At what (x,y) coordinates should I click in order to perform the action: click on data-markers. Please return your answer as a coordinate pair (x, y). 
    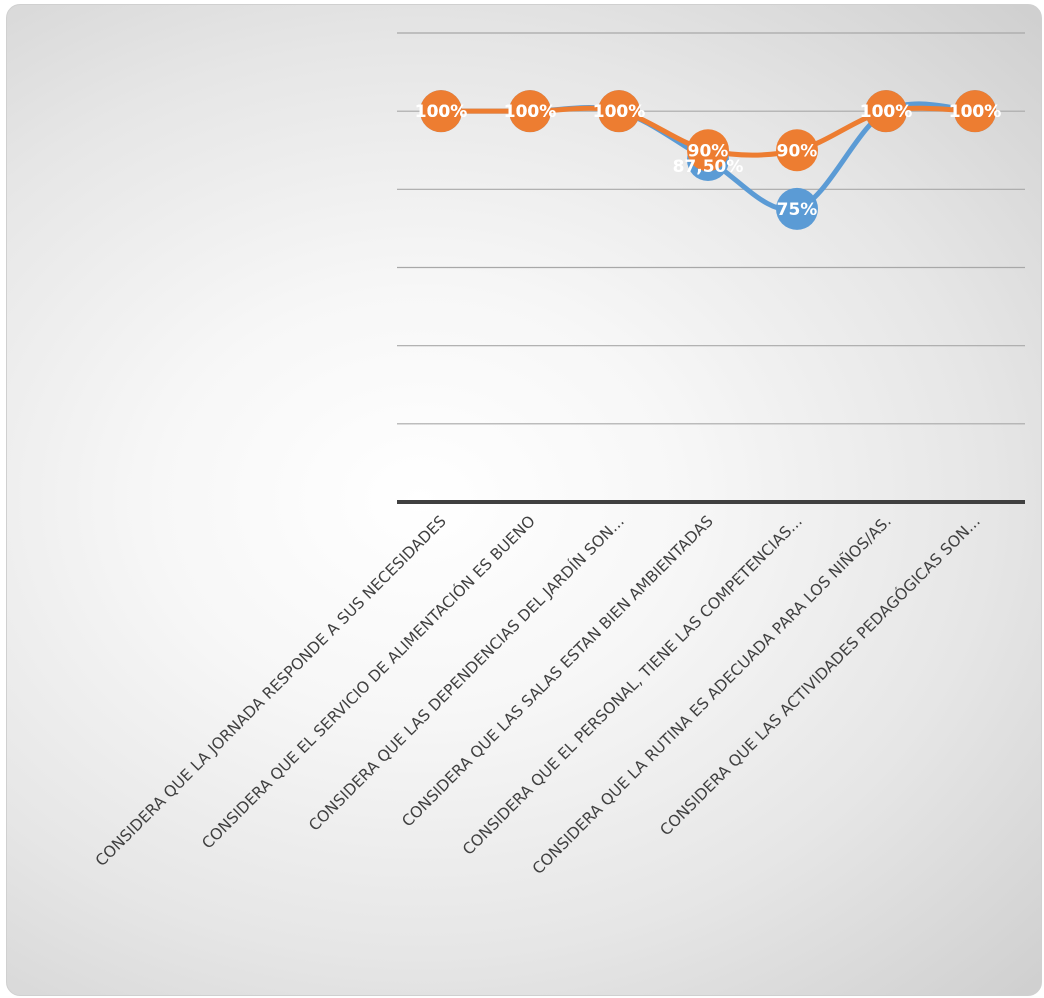
    Looking at the image, I should click on (708, 160).